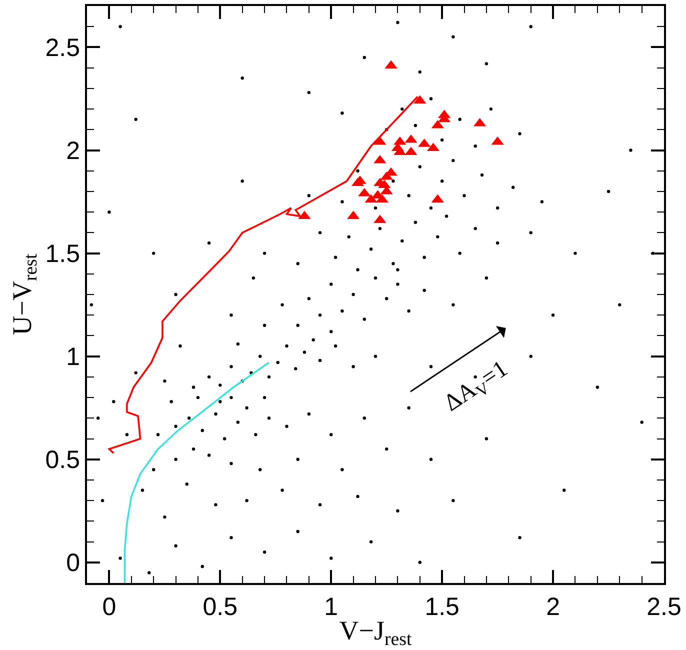 The width and height of the screenshot is (686, 650). Describe the element at coordinates (331, 607) in the screenshot. I see `x-tick-label: 1` at that location.